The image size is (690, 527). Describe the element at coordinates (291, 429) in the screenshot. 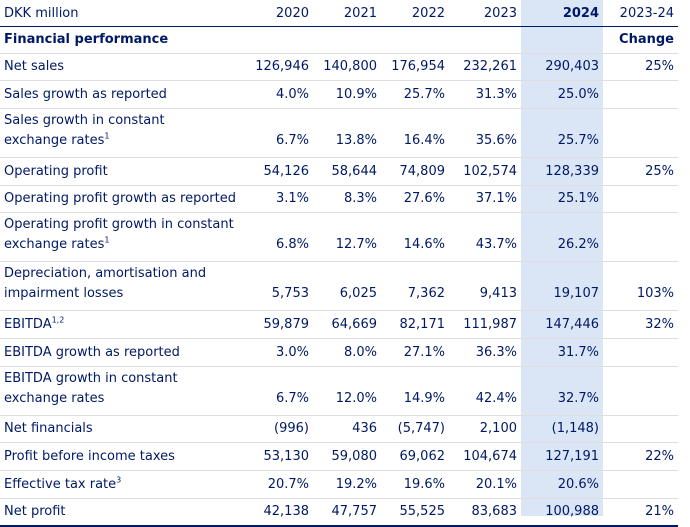

I see `value-cell-2020: (996)` at that location.